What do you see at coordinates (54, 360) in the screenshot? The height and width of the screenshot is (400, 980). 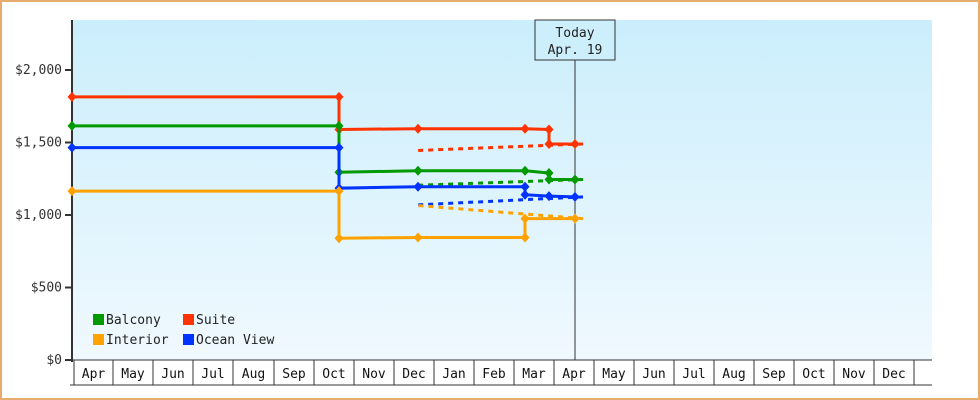 I see `y-tick-label: $0` at bounding box center [54, 360].